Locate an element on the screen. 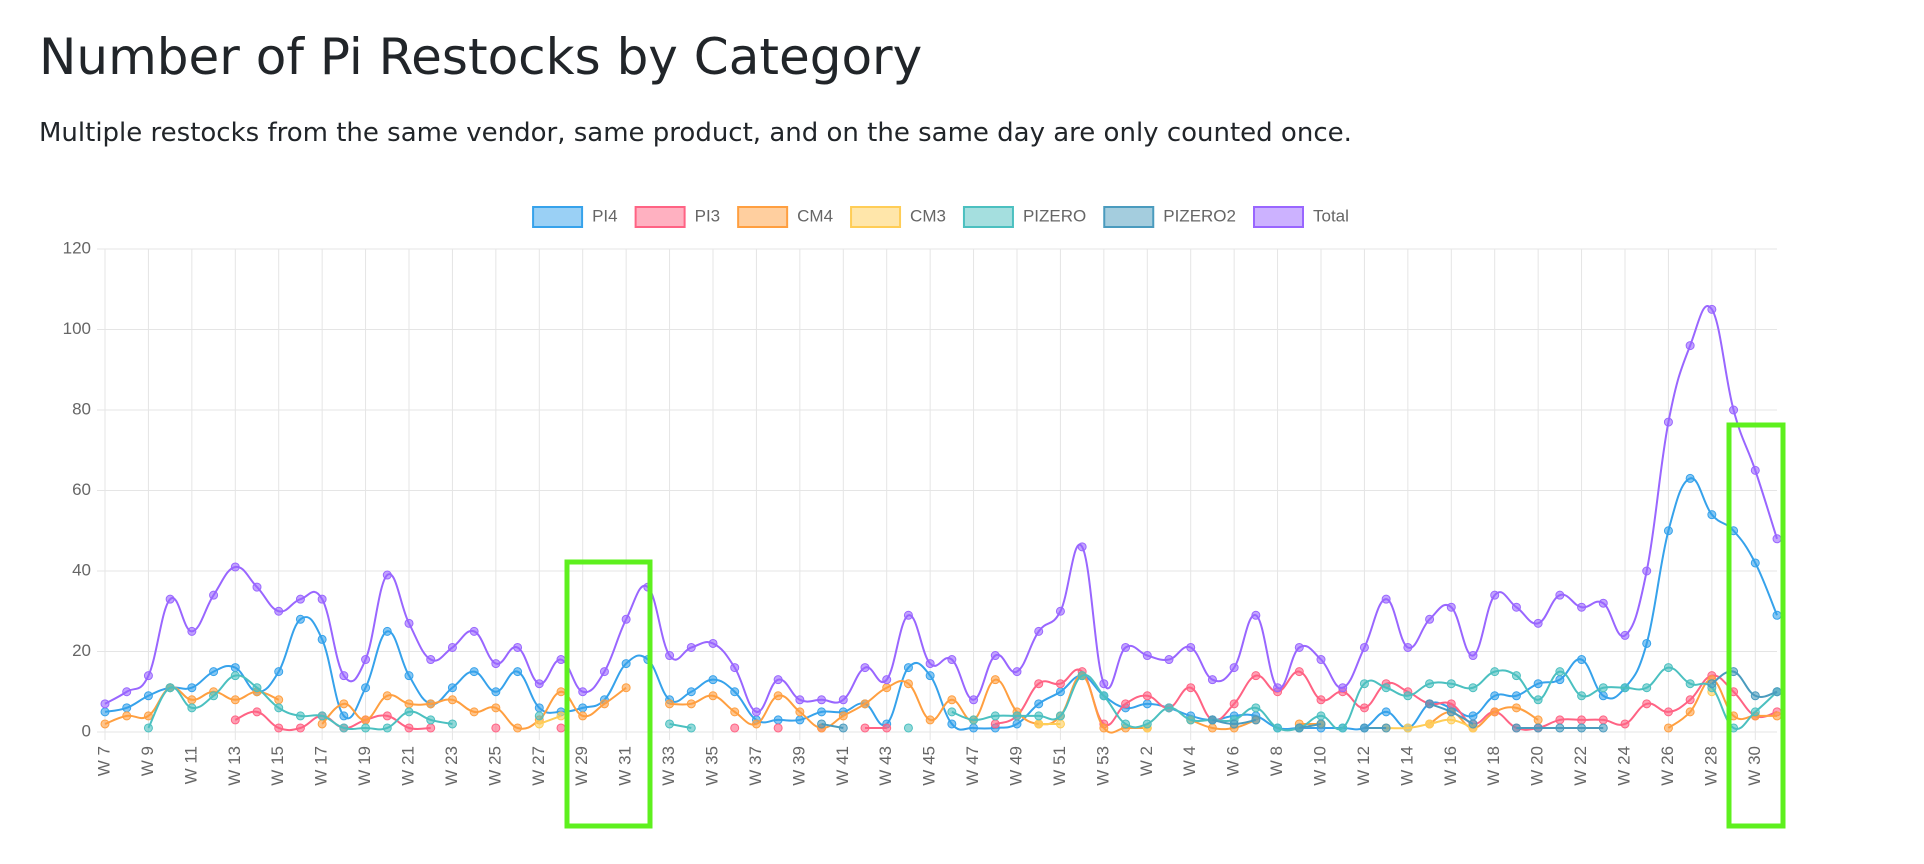  x-tick-label: W 47 is located at coordinates (972, 766).